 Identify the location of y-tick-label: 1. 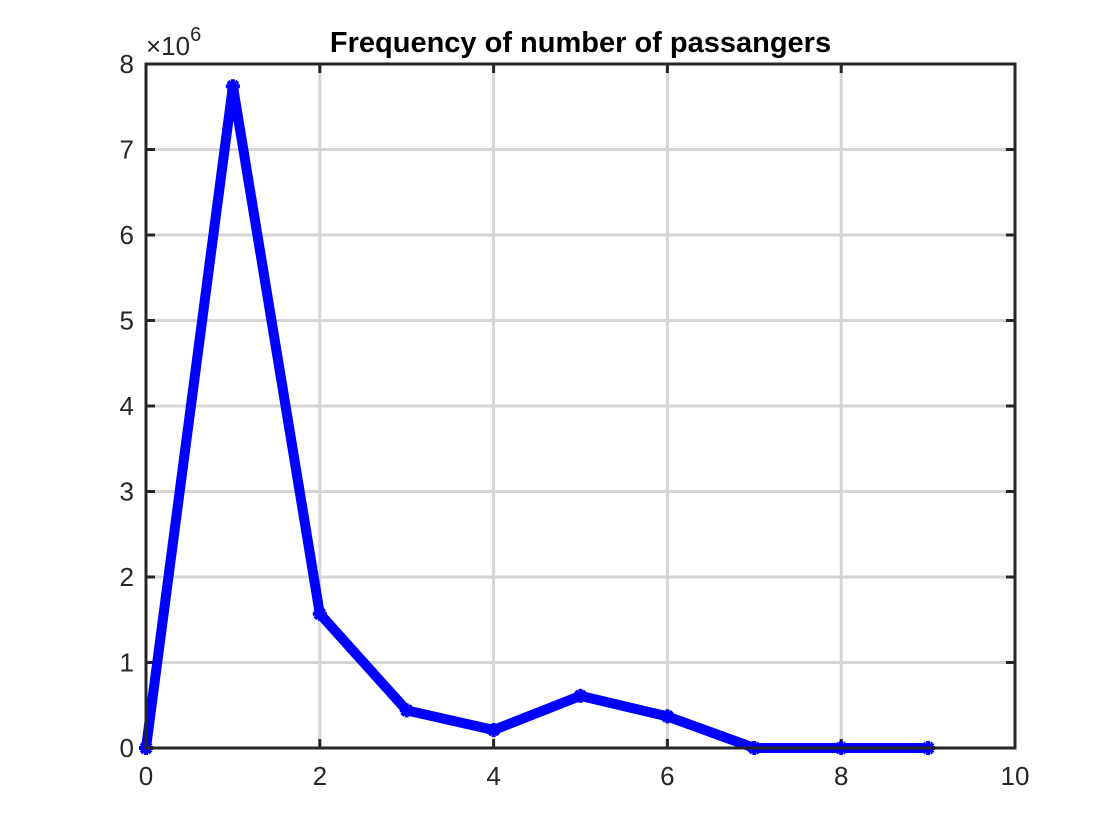
(127, 663).